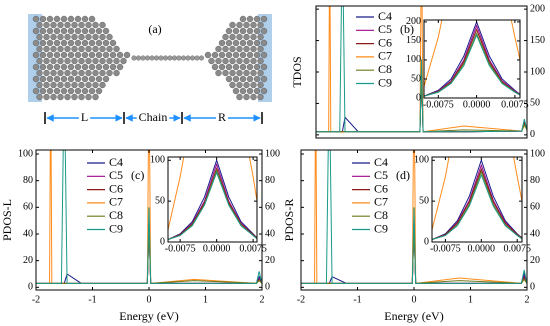  Describe the element at coordinates (116, 202) in the screenshot. I see `legend-label: C7` at that location.